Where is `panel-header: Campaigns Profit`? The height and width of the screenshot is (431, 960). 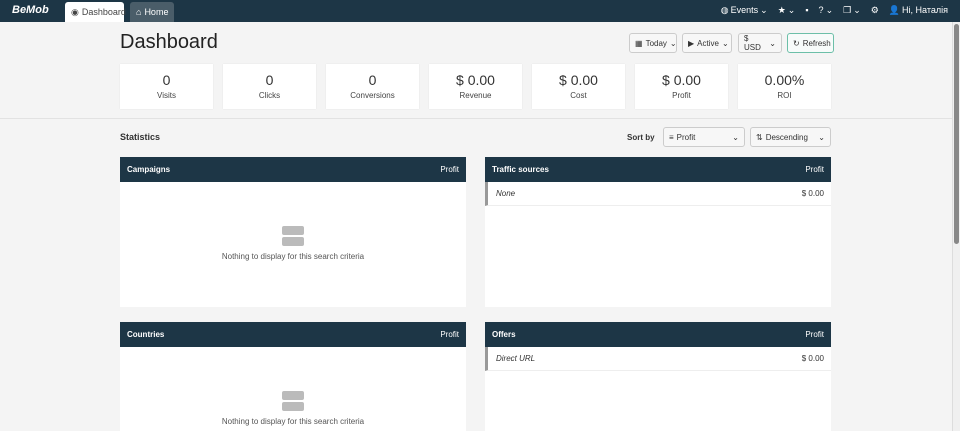 panel-header: Campaigns Profit is located at coordinates (293, 169).